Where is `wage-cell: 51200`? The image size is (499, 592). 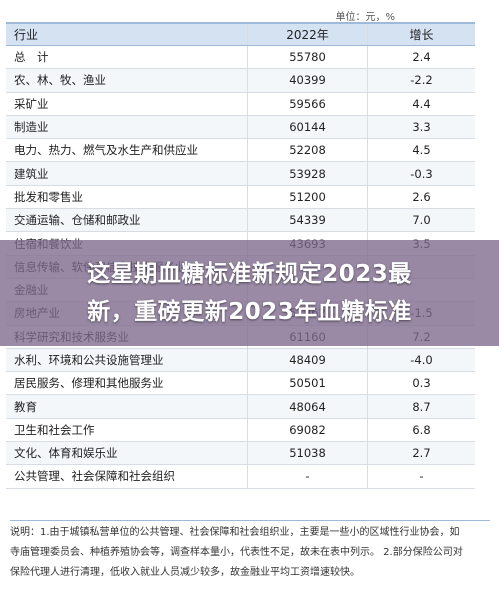
wage-cell: 51200 is located at coordinates (308, 197).